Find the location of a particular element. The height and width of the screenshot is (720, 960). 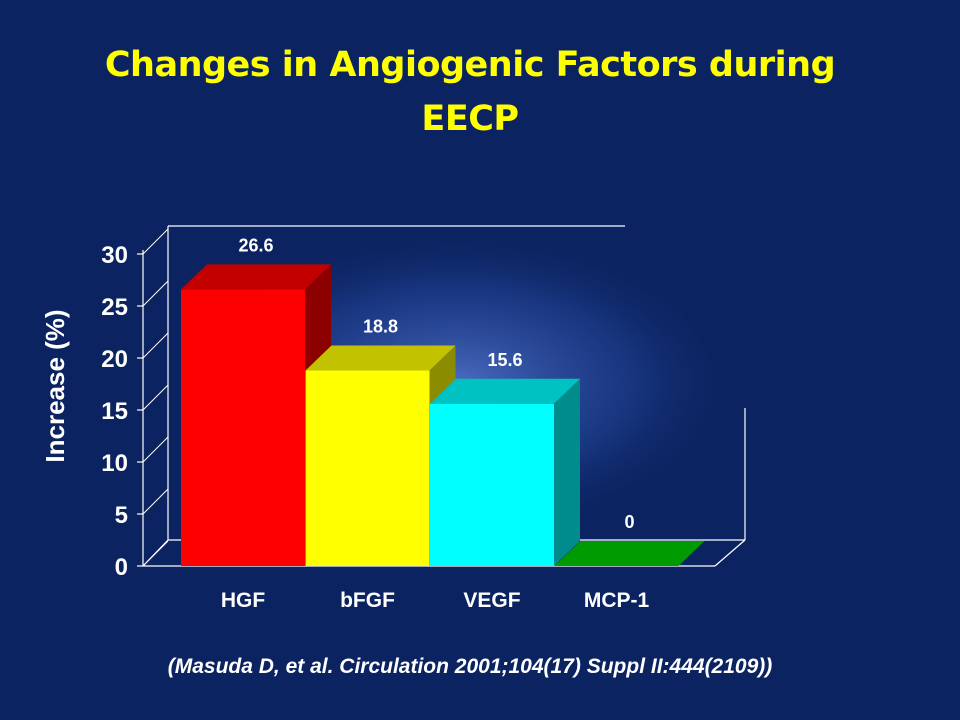

y-tick-label: 30 is located at coordinates (114, 255).